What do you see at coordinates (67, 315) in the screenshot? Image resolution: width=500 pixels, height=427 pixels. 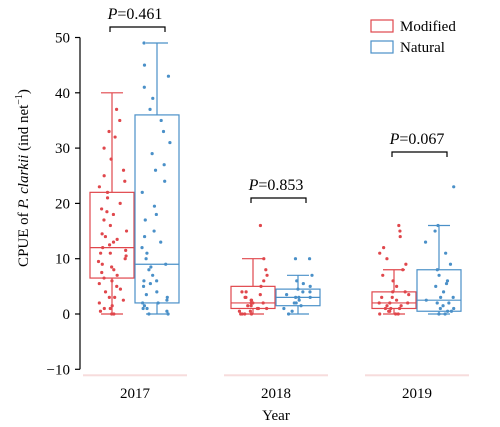 I see `y-tick-label: 0` at bounding box center [67, 315].